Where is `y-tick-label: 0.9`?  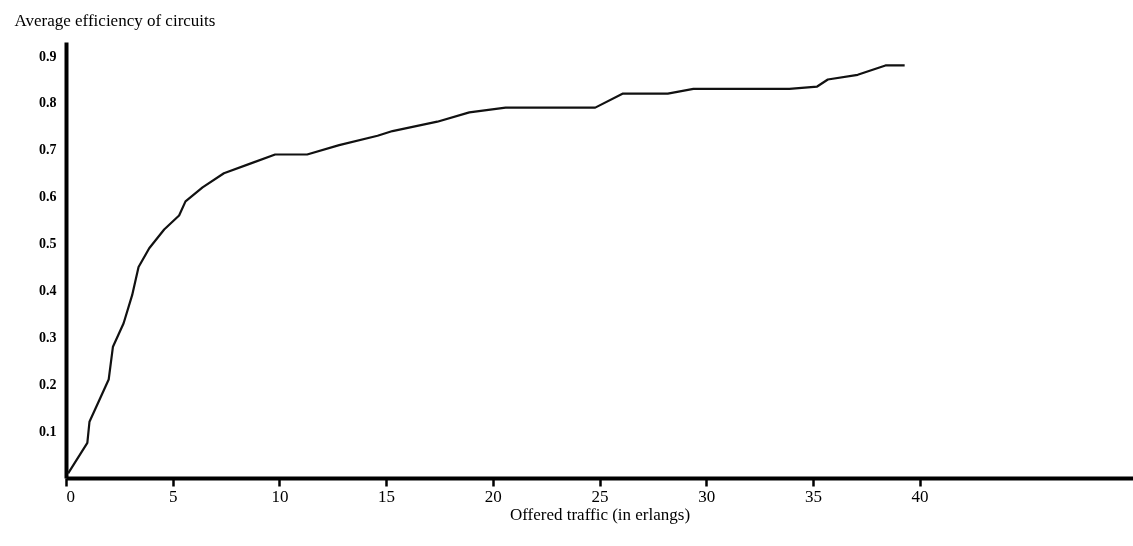
y-tick-label: 0.9 is located at coordinates (48, 56).